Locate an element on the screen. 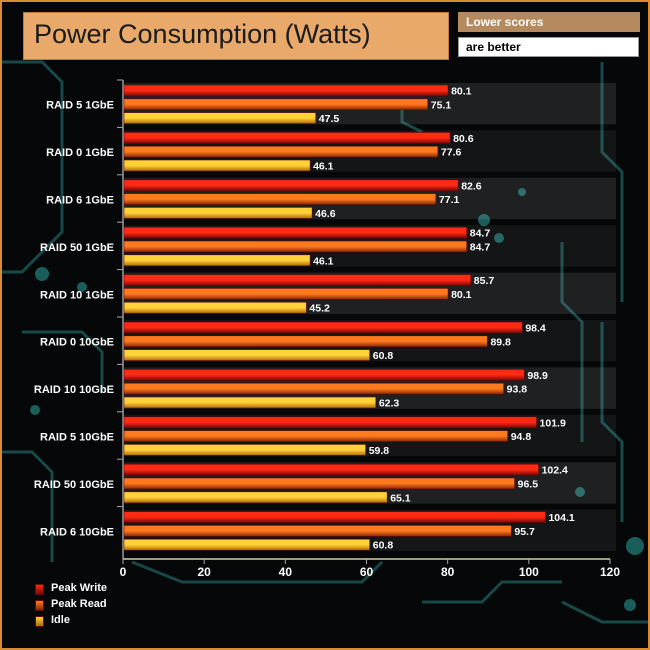 Image resolution: width=650 pixels, height=650 pixels. data-label: 102.4 is located at coordinates (555, 471).